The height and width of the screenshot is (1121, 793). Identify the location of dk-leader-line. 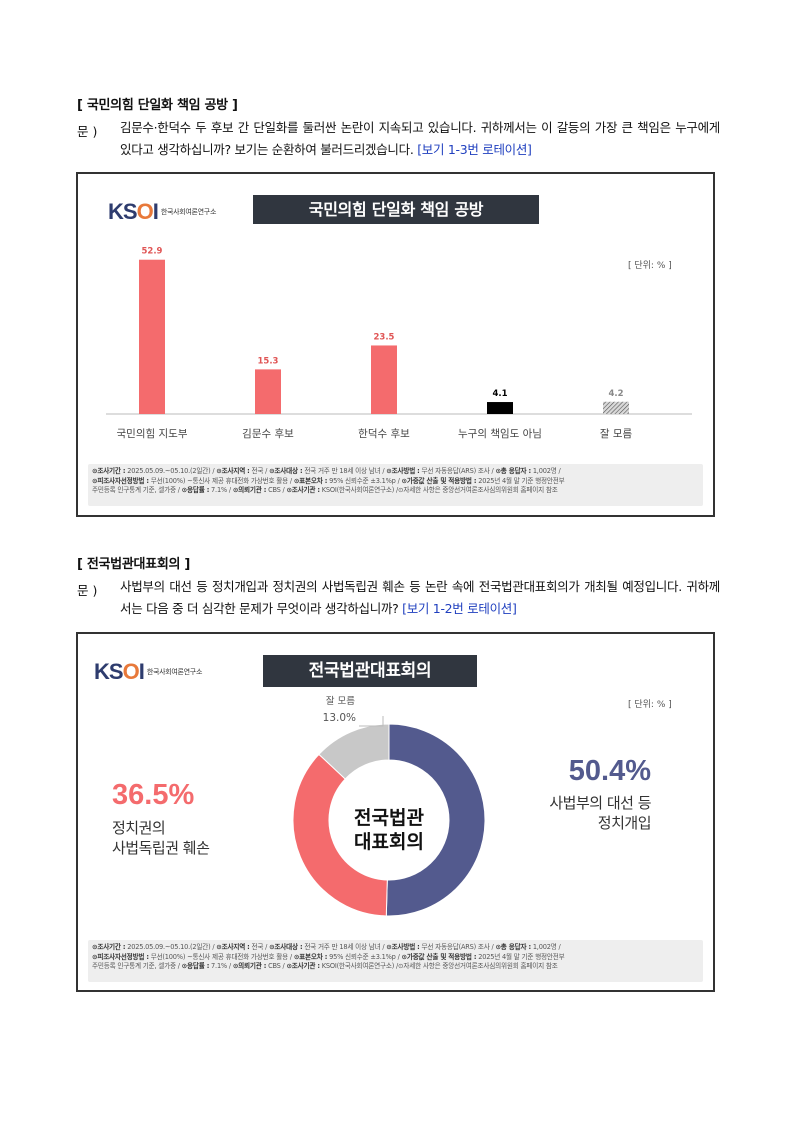
(371, 721).